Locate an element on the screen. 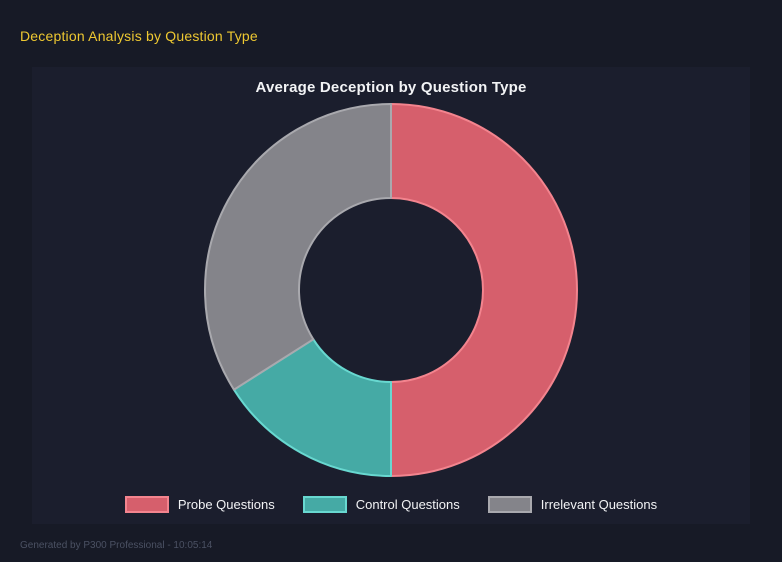 Image resolution: width=782 pixels, height=562 pixels. legend-item-irrelevant-questions: Irrelevant Questions is located at coordinates (572, 504).